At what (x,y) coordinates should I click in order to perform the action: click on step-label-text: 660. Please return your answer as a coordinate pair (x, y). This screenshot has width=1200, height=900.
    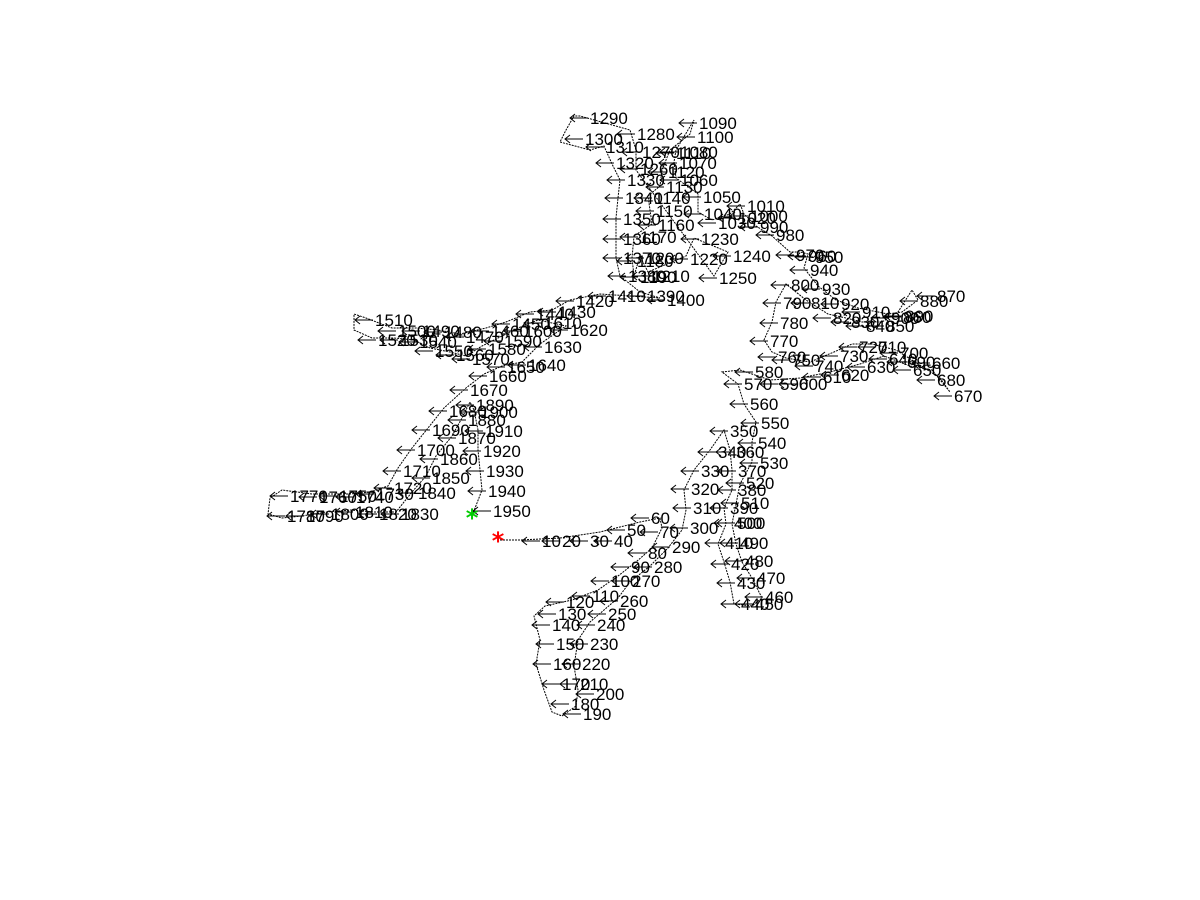
    Looking at the image, I should click on (946, 363).